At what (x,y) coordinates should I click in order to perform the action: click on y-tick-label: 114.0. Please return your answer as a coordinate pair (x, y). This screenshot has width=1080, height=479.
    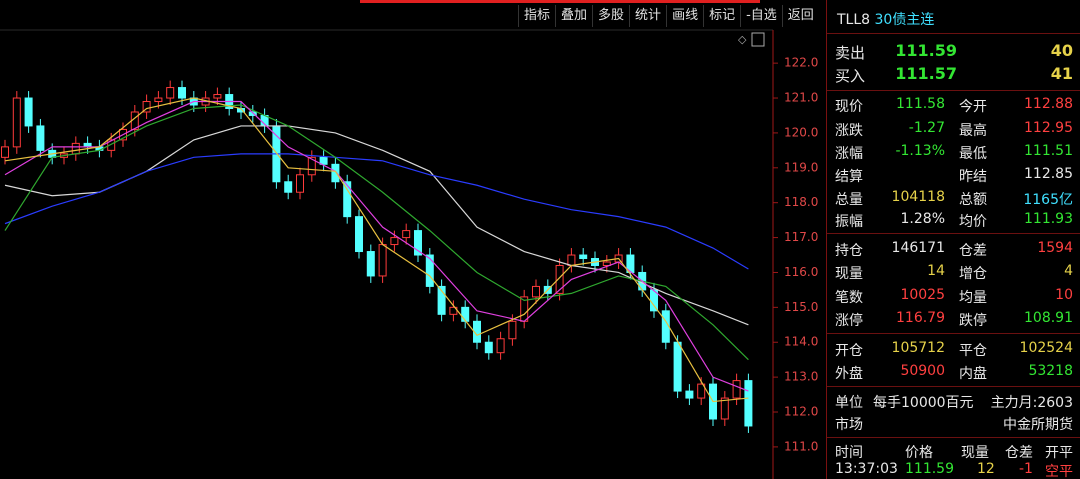
    Looking at the image, I should click on (801, 342).